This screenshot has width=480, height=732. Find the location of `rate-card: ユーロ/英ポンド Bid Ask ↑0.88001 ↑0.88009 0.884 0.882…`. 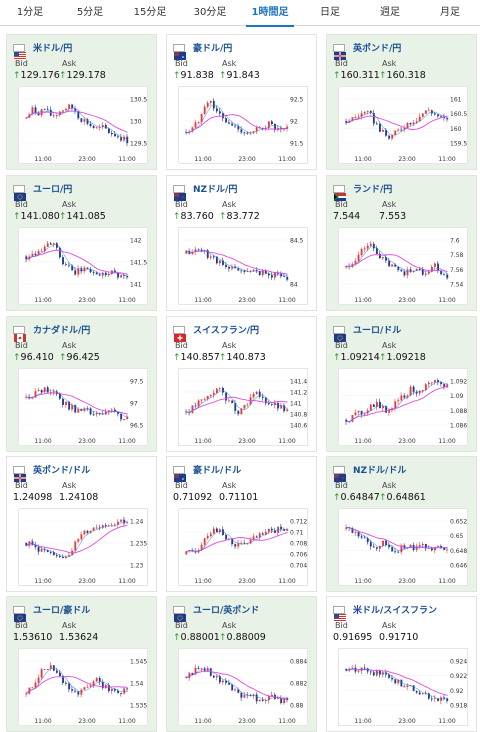

rate-card: ユーロ/英ポンド Bid Ask ↑0.88001 ↑0.88009 0.884 0.882… is located at coordinates (241, 664).